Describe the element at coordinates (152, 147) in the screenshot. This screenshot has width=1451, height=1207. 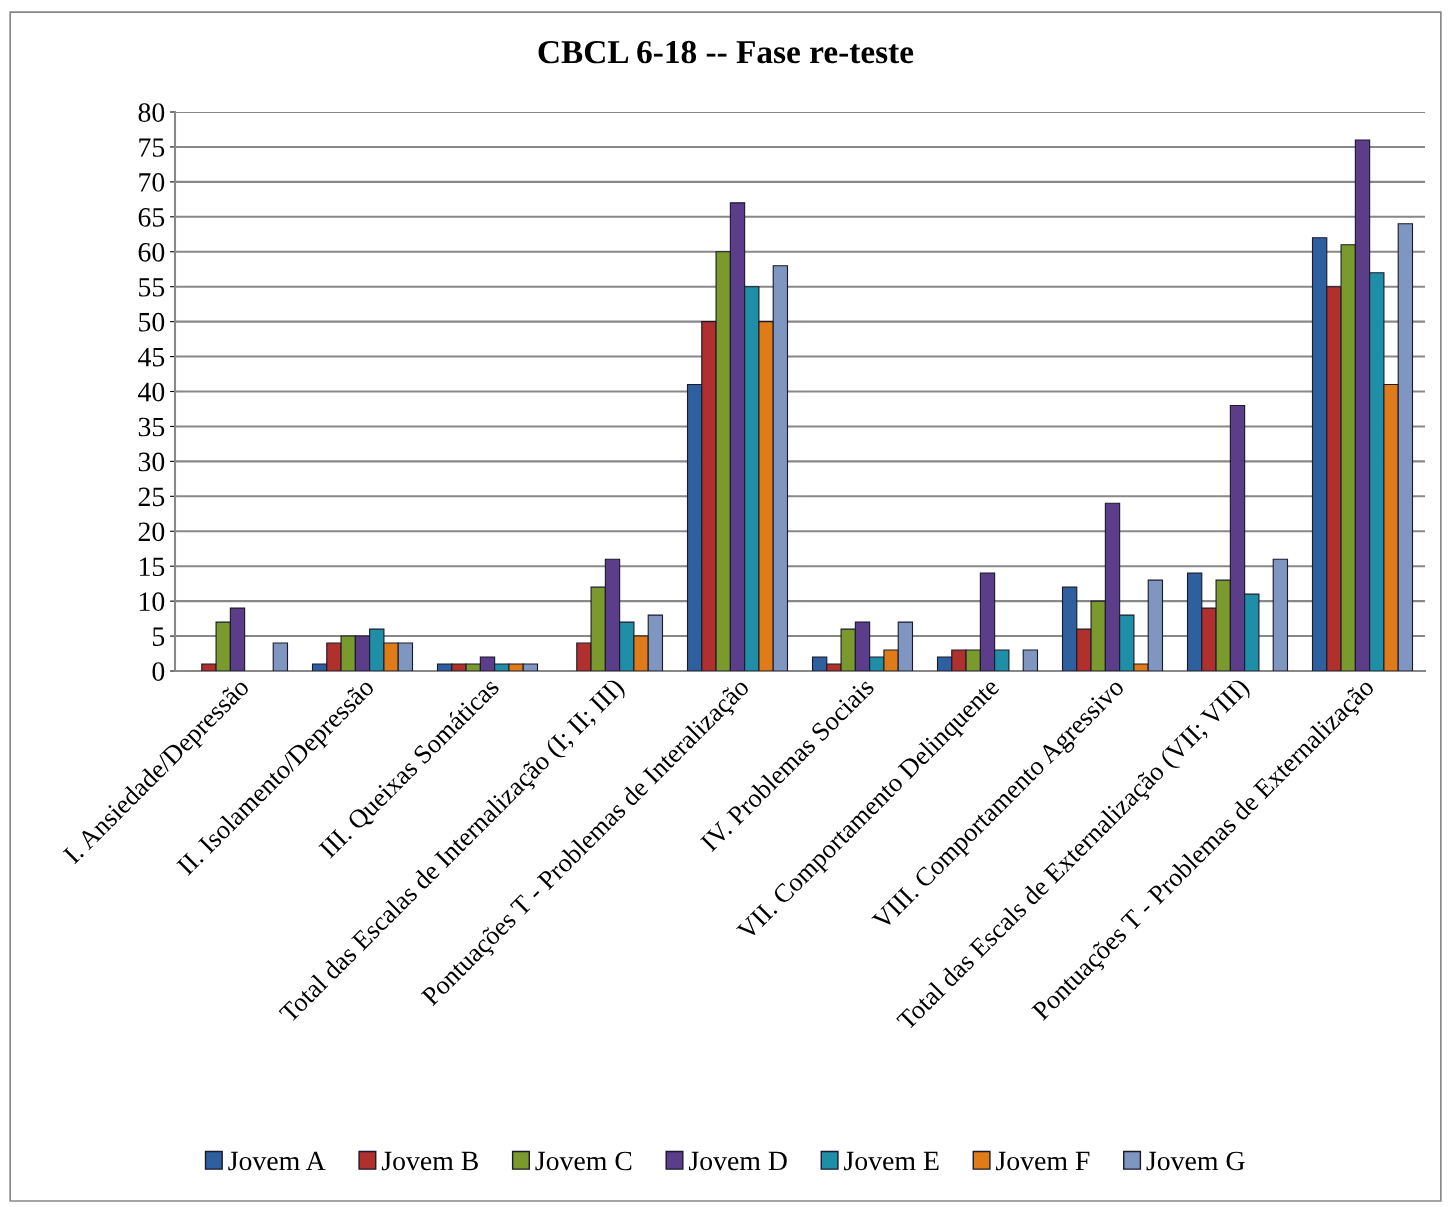
I see `y-tick-label: 75` at that location.